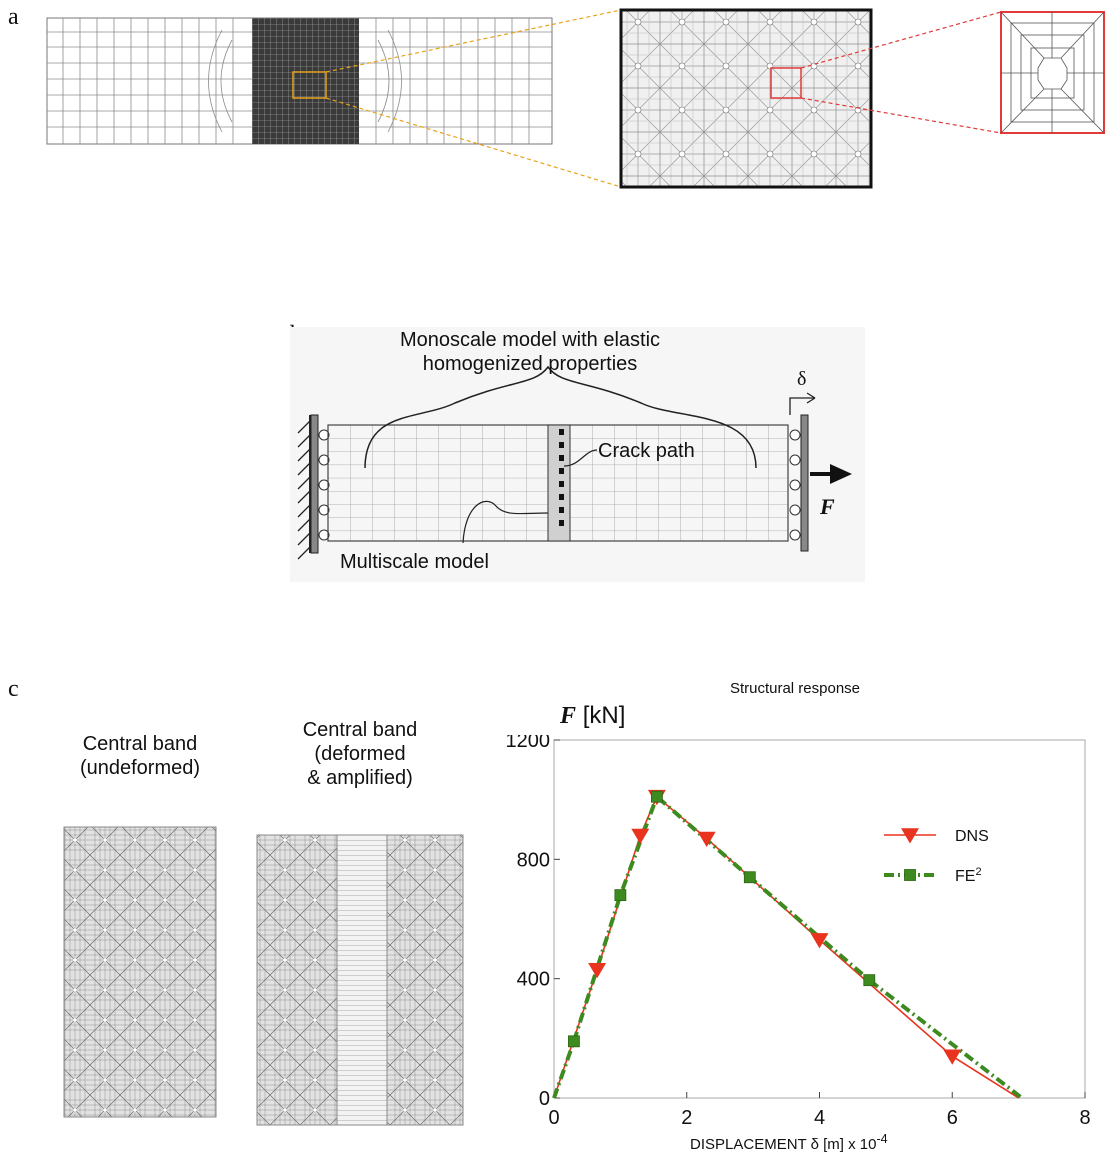  What do you see at coordinates (952, 1118) in the screenshot?
I see `x-tick-label-3: 6` at bounding box center [952, 1118].